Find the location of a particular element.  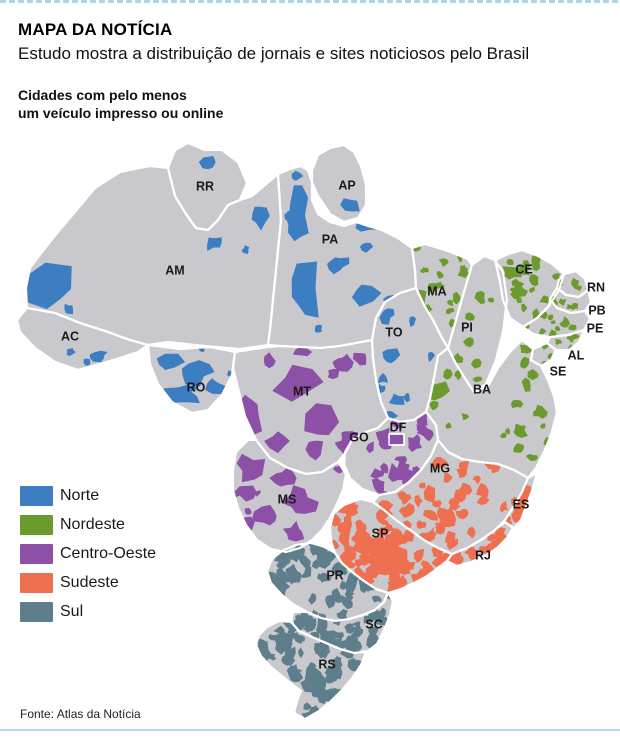

legend-item-centro-oeste: Centro-Oeste is located at coordinates (88, 554).